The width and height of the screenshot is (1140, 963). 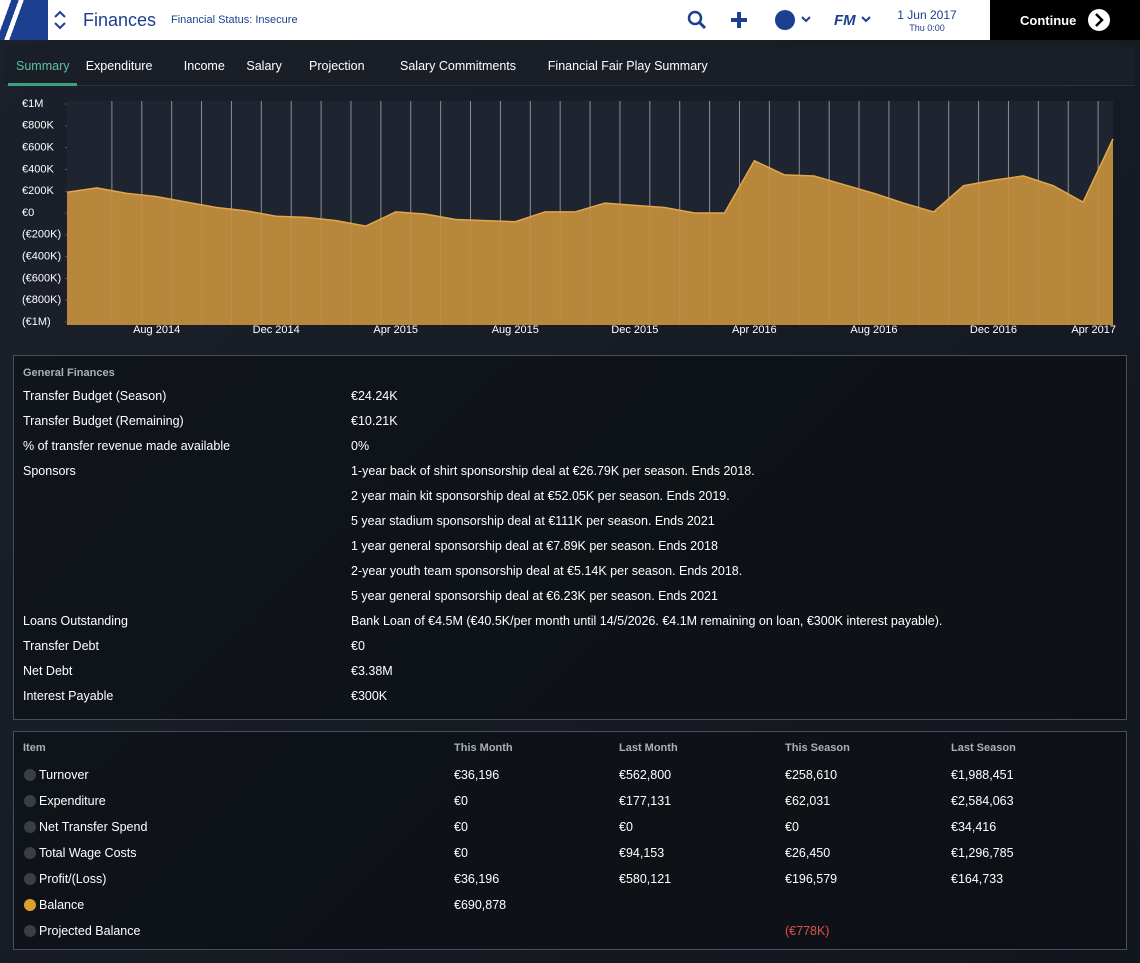 I want to click on column-header: Last Season, so click(x=983, y=748).